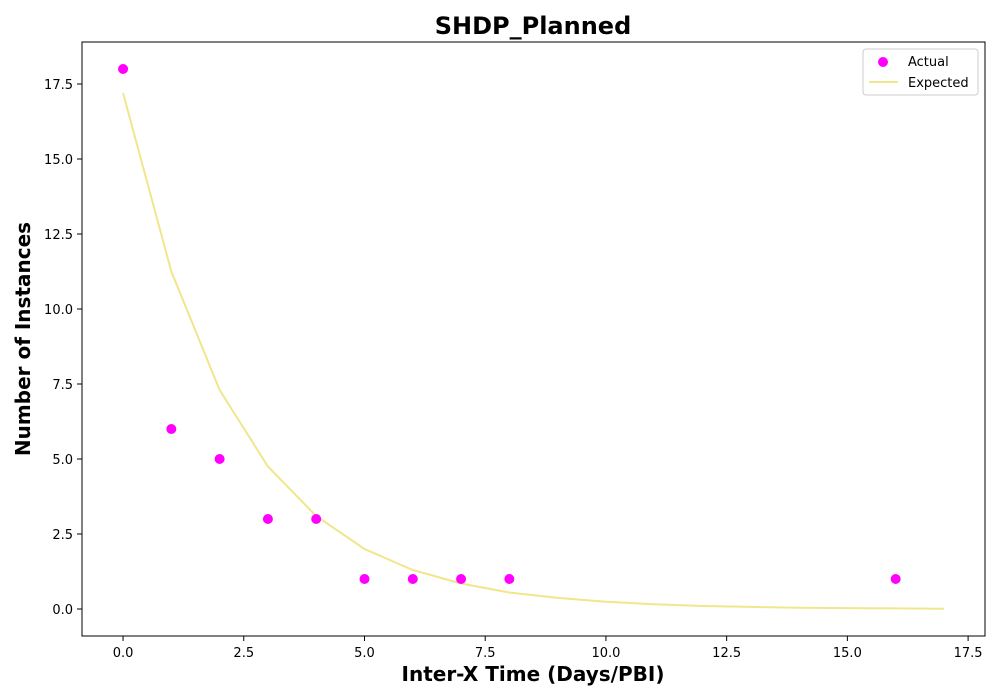 Image resolution: width=1000 pixels, height=700 pixels. Describe the element at coordinates (928, 62) in the screenshot. I see `legend-actual-label: Actual` at that location.